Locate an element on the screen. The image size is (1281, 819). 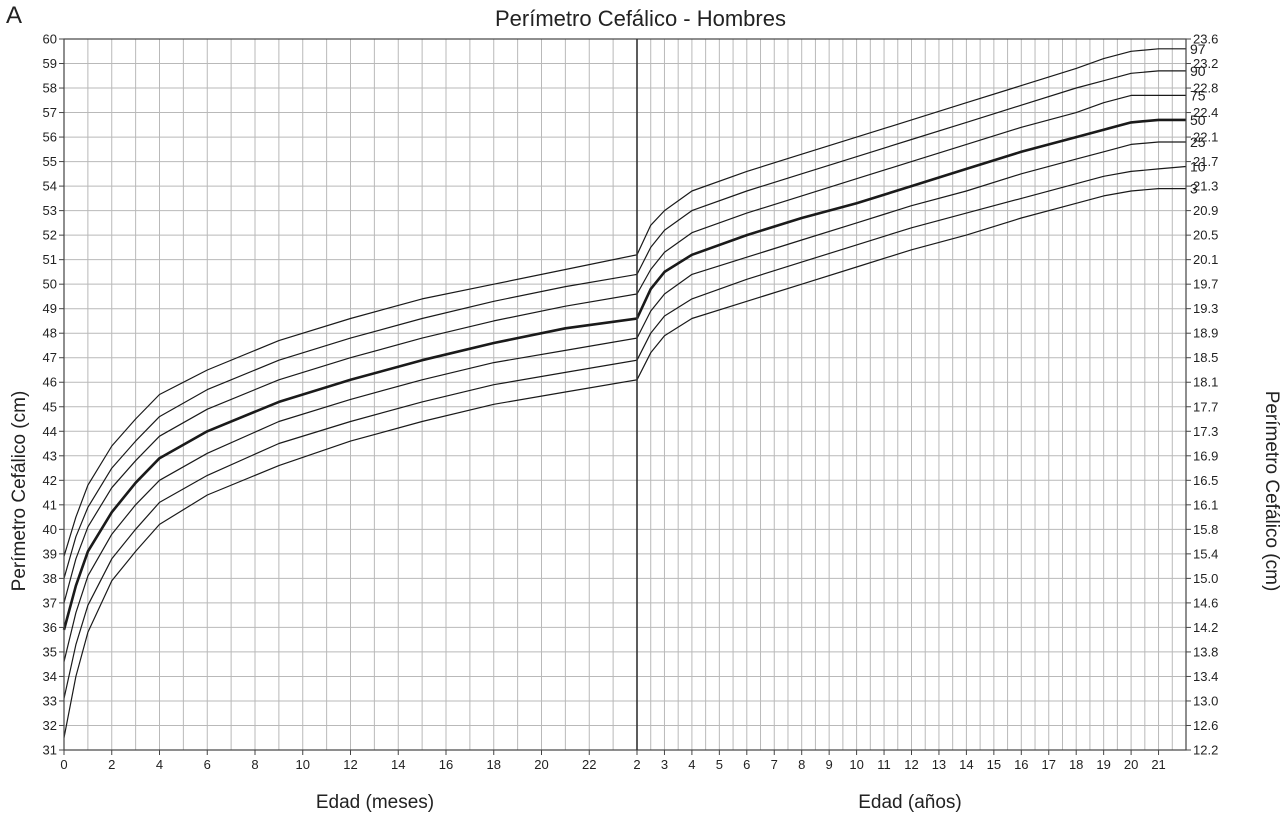
y-tick-label-right: 23.6 is located at coordinates (1205, 39).